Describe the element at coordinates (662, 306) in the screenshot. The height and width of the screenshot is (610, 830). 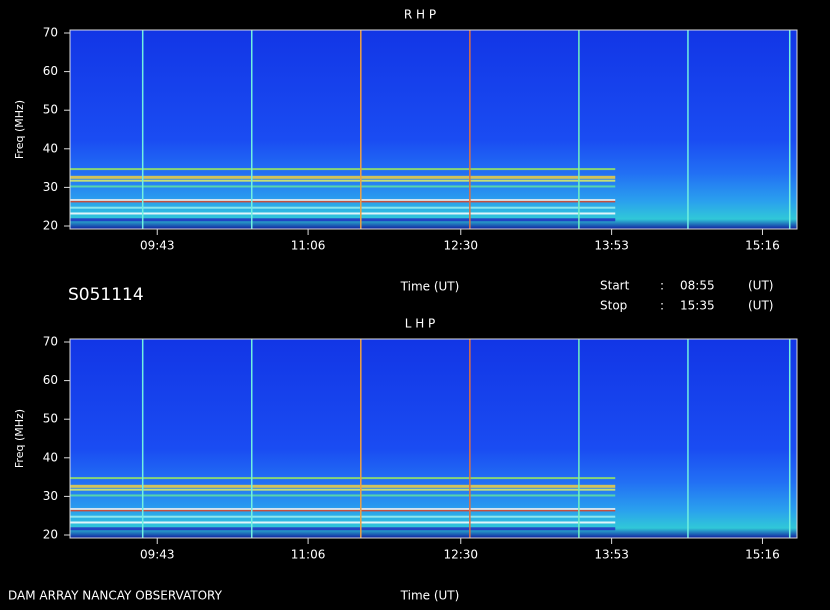
I see `stop-sep: :` at that location.